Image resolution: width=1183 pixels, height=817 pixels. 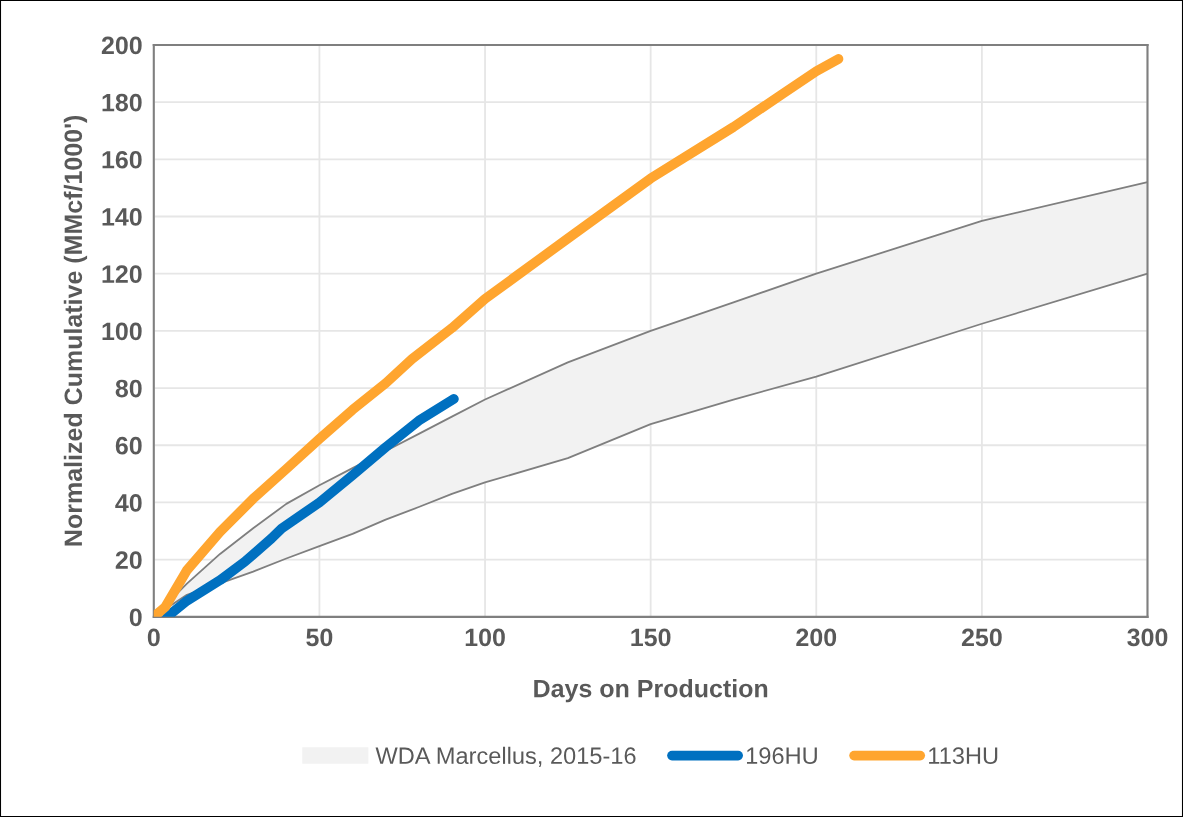 I want to click on y-tick-label: 60, so click(x=128, y=445).